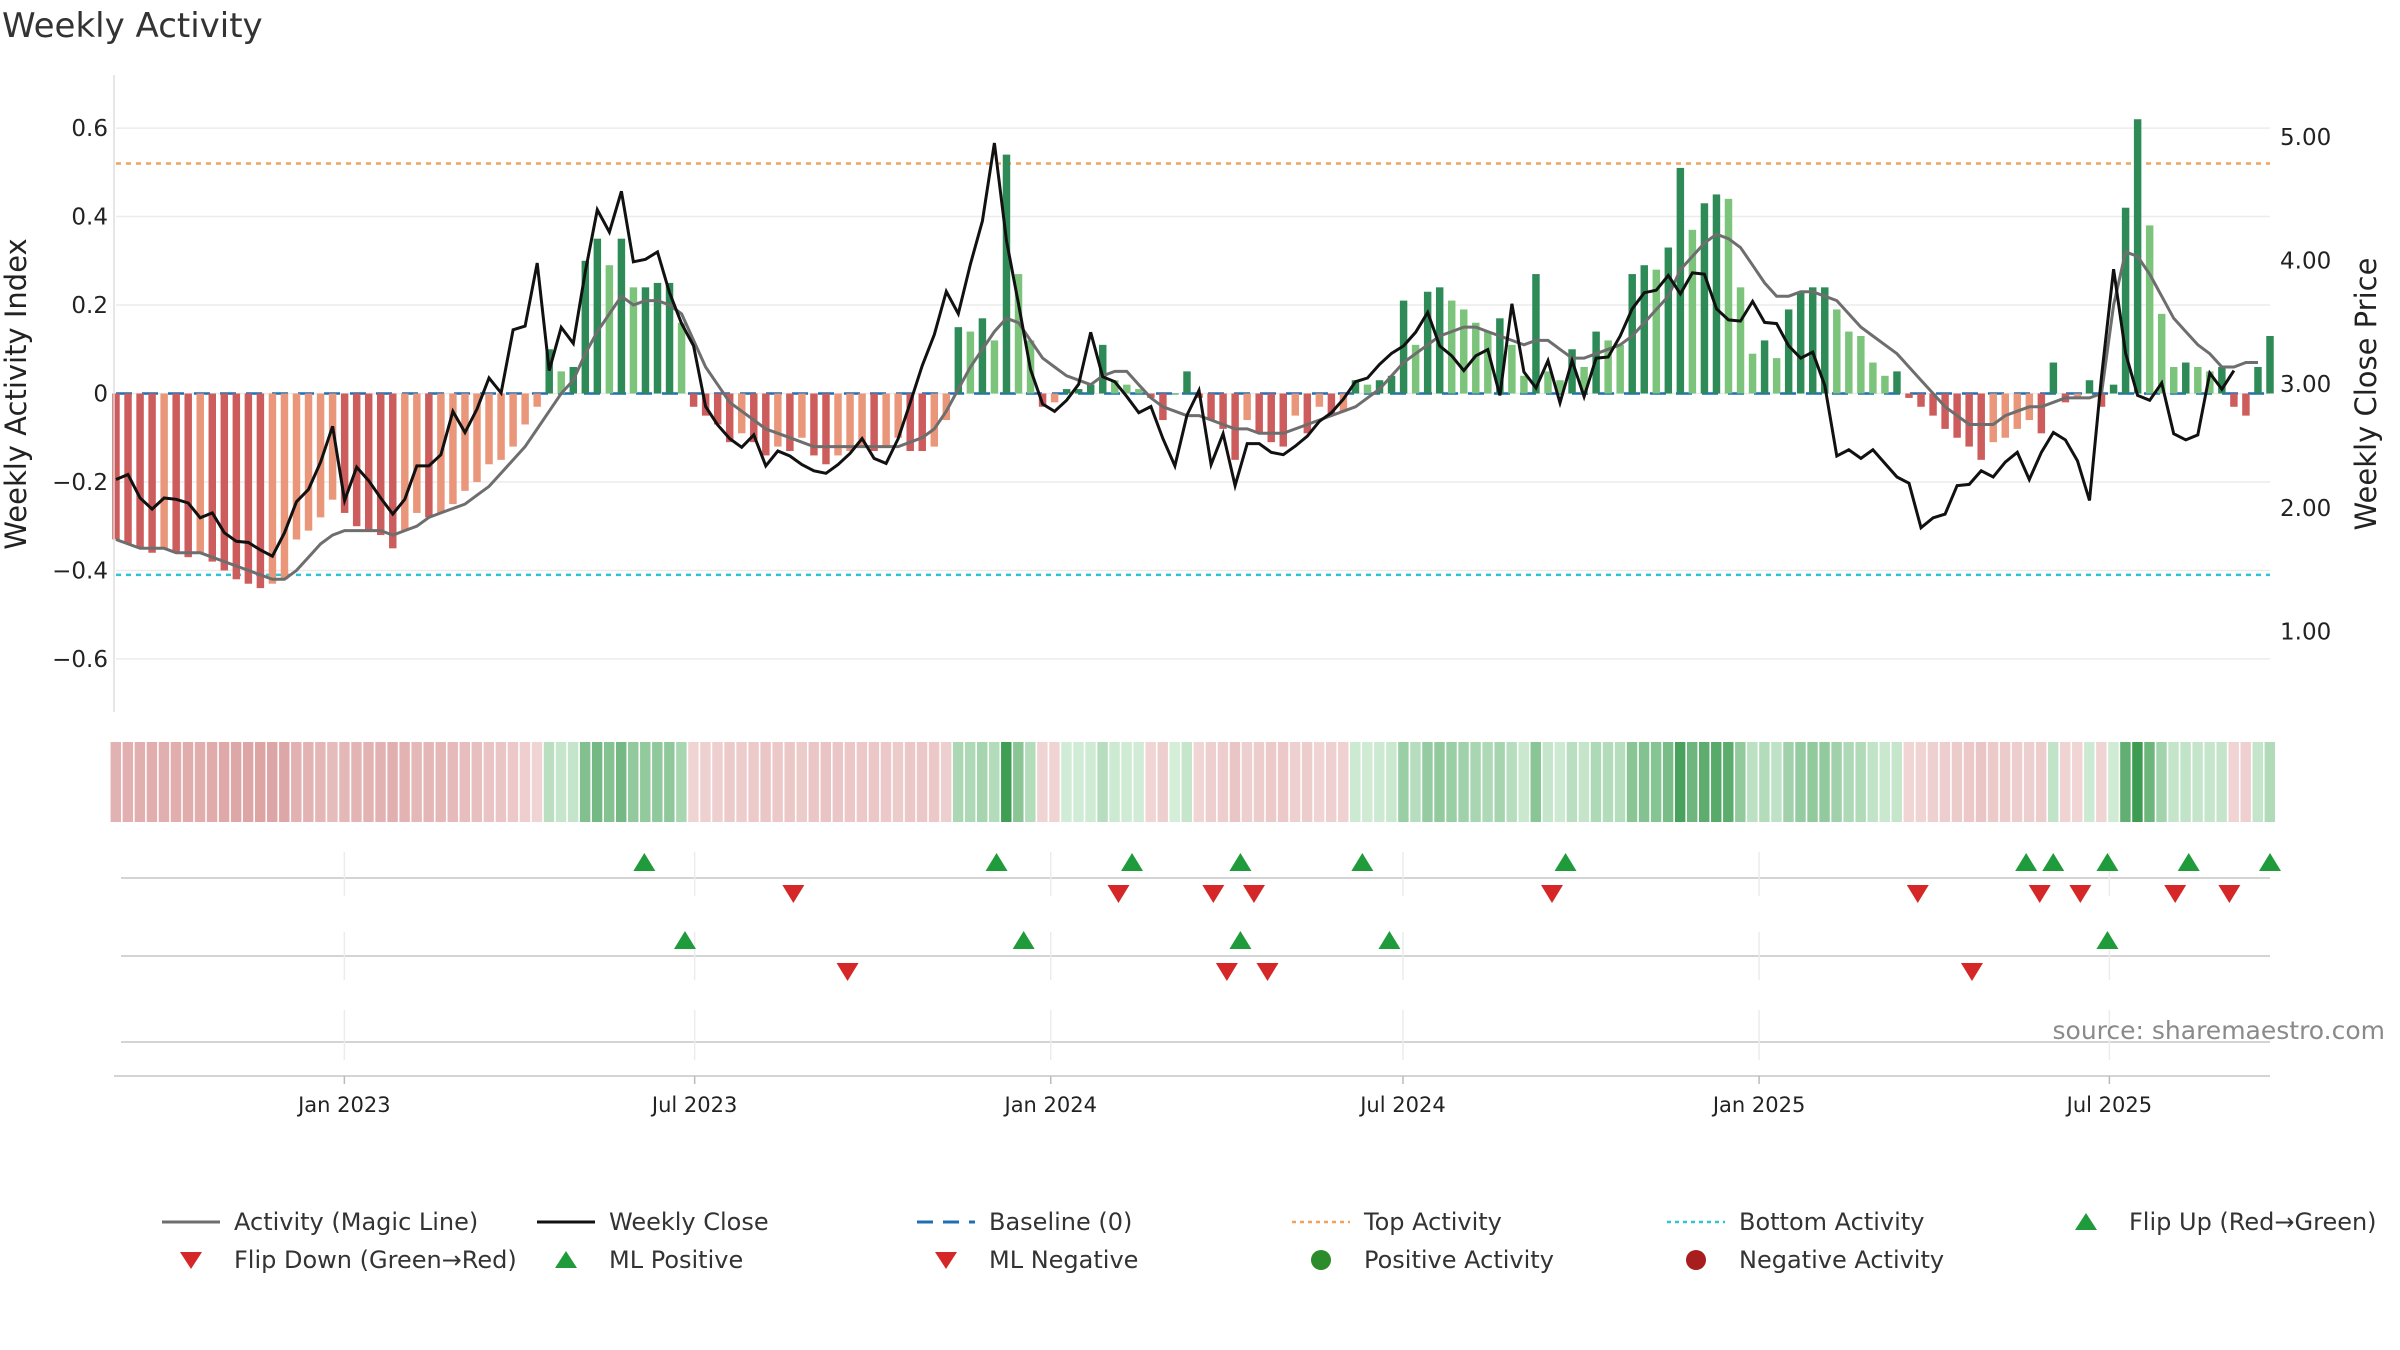  What do you see at coordinates (946, 1260) in the screenshot?
I see `triangle-down-icon` at bounding box center [946, 1260].